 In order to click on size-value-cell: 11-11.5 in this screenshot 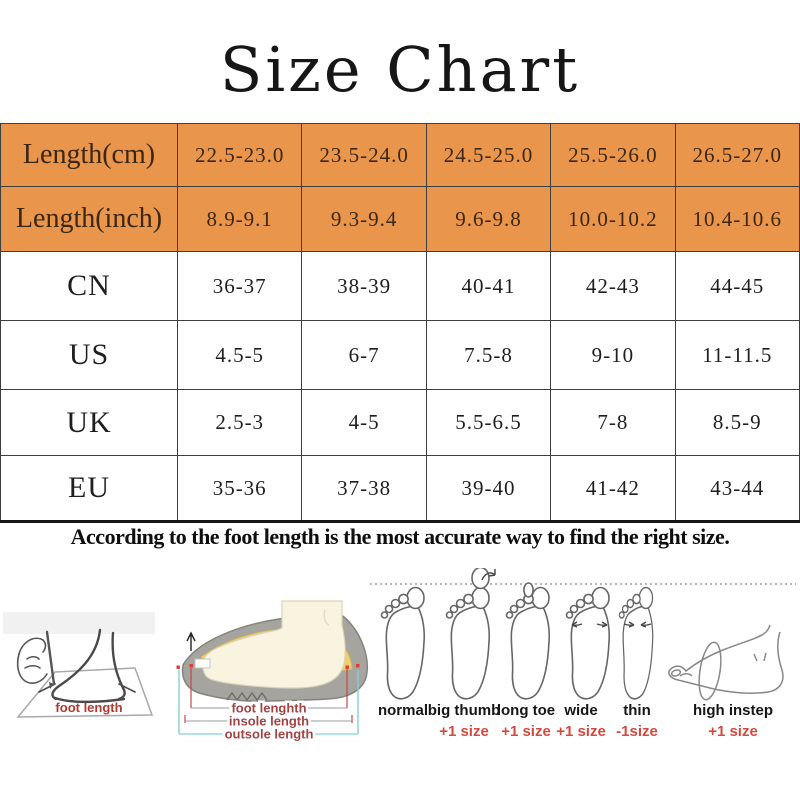, I will do `click(737, 355)`.